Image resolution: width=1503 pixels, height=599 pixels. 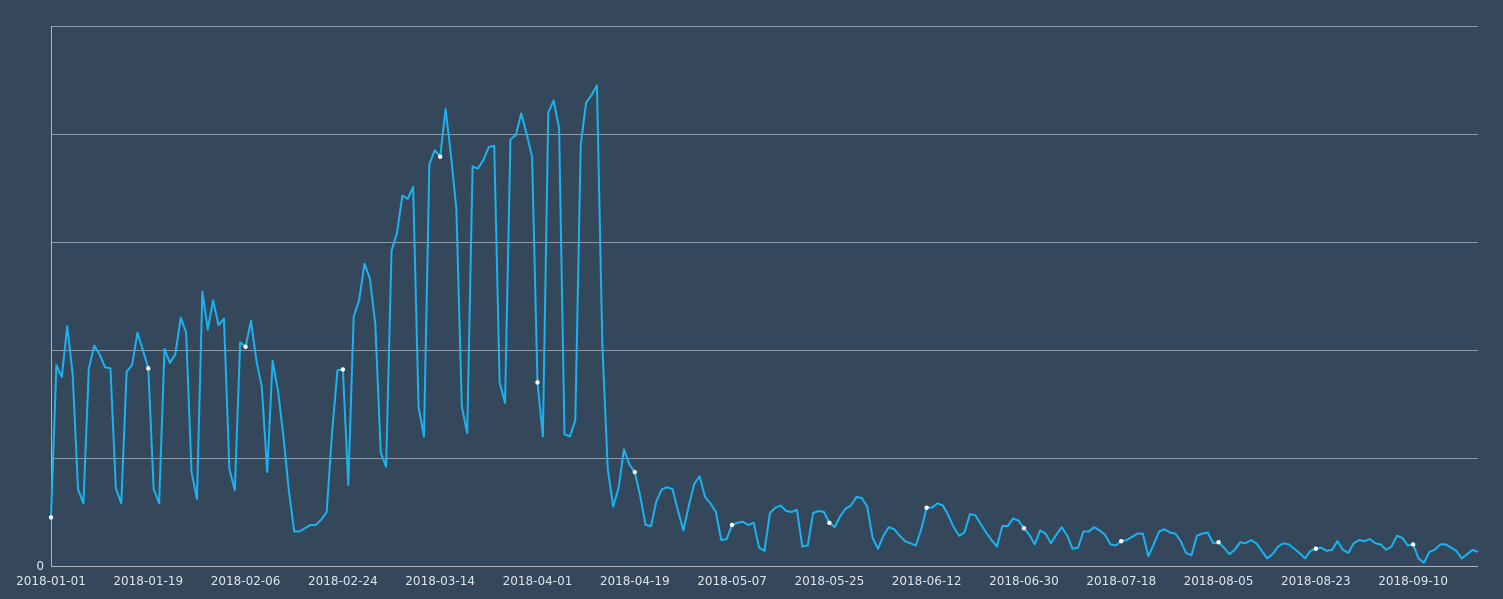 What do you see at coordinates (1219, 581) in the screenshot?
I see `x-tick-label: 2018-08-05` at bounding box center [1219, 581].